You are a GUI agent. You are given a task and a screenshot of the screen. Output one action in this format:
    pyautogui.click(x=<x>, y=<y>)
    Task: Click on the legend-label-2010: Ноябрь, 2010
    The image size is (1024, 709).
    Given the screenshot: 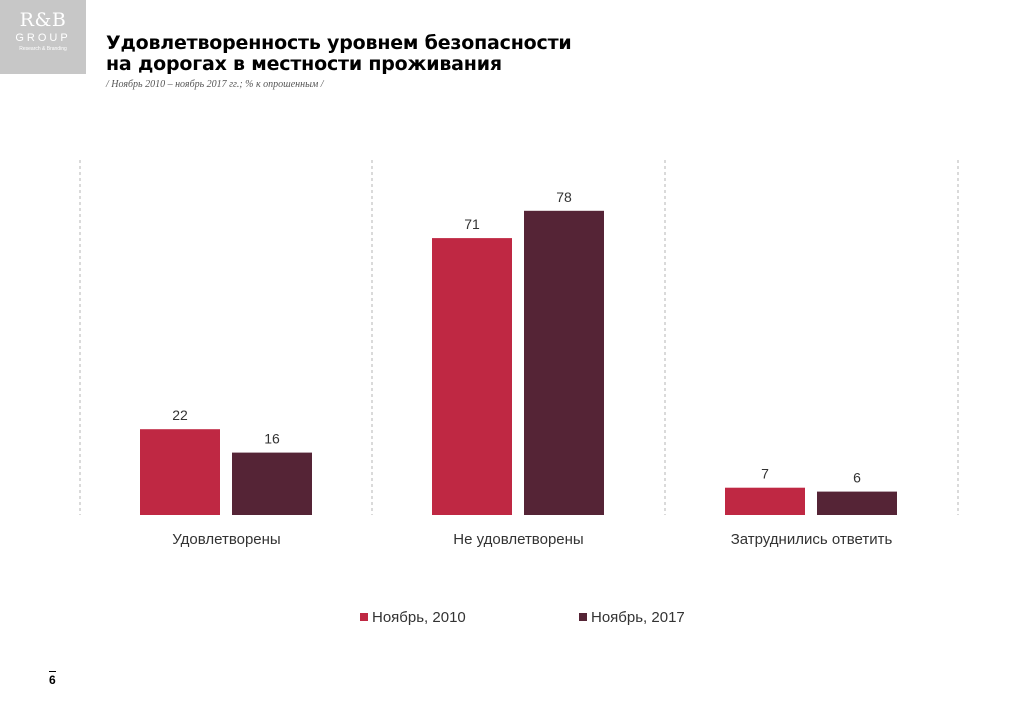 What is the action you would take?
    pyautogui.click(x=419, y=617)
    